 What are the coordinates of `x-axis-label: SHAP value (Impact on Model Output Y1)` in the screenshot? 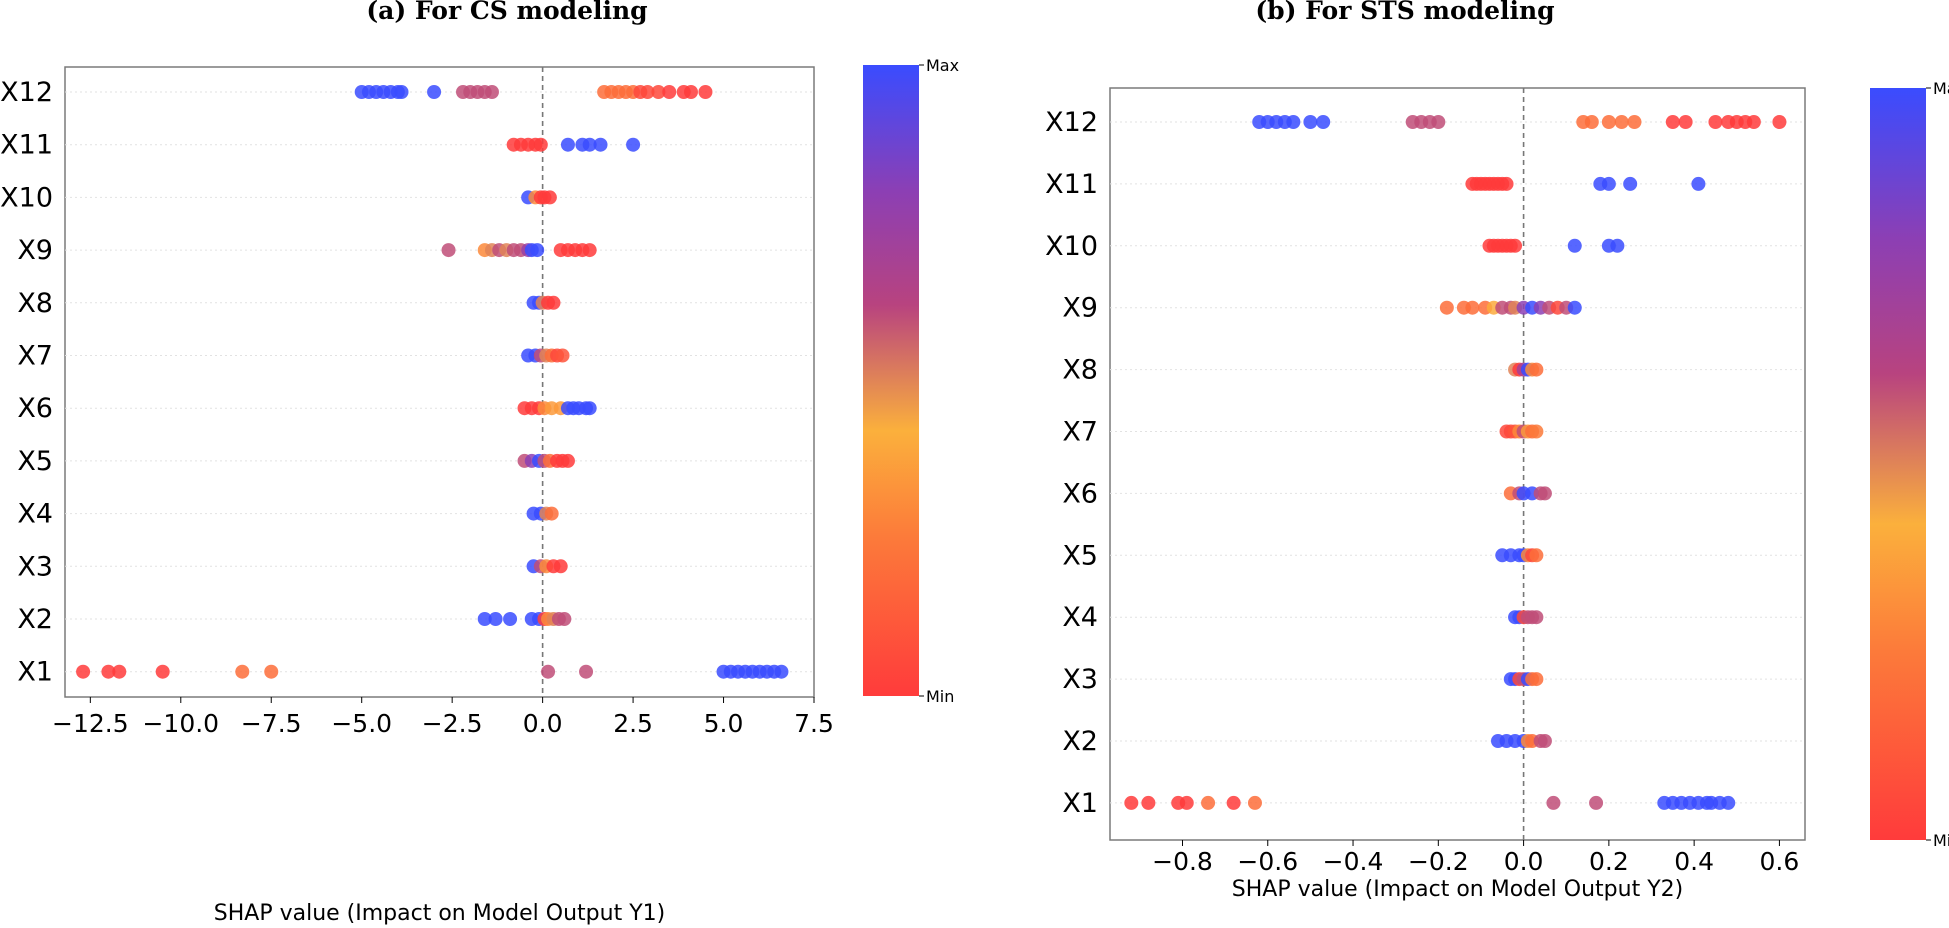 It's located at (439, 913).